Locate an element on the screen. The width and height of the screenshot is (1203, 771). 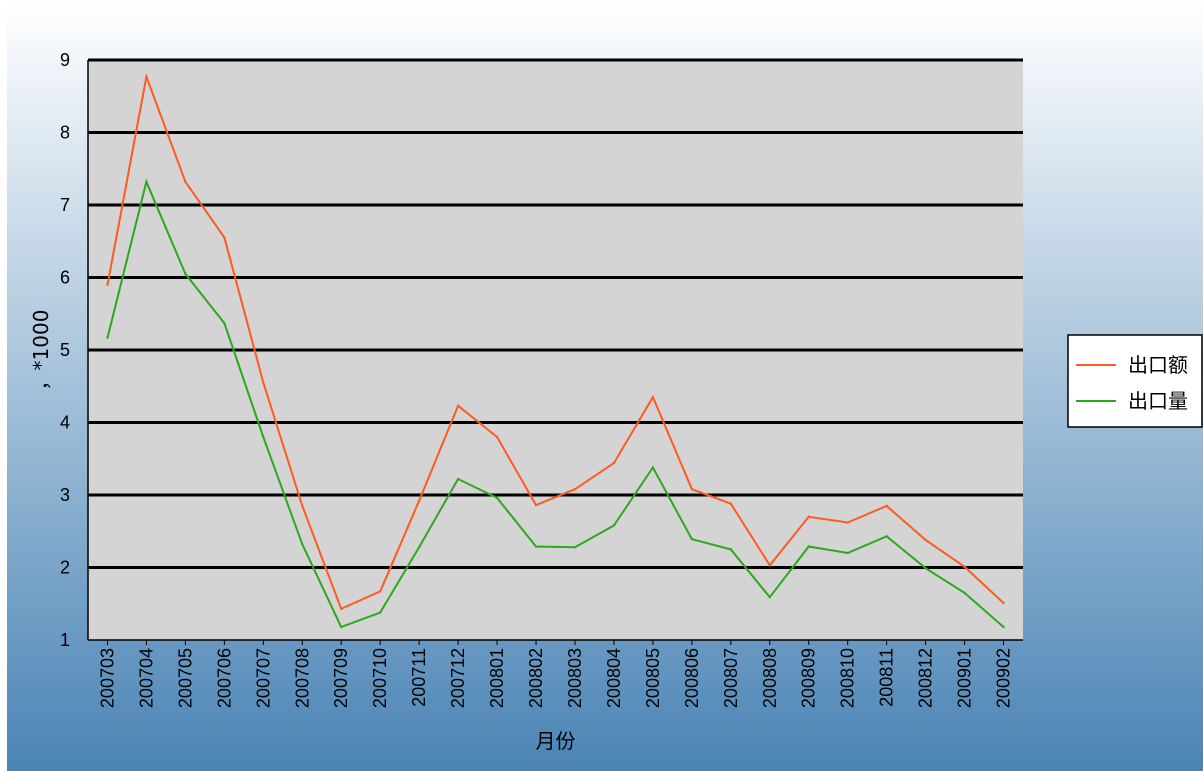
x-tick-label: 200901 is located at coordinates (965, 678).